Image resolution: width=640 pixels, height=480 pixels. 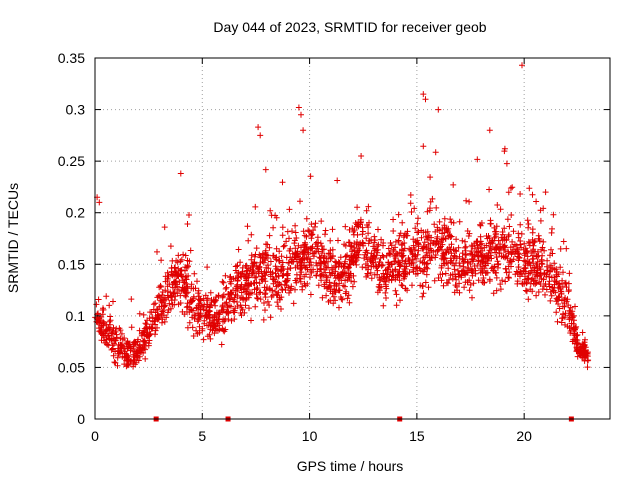 What do you see at coordinates (202, 436) in the screenshot?
I see `x-tick-label: 5` at bounding box center [202, 436].